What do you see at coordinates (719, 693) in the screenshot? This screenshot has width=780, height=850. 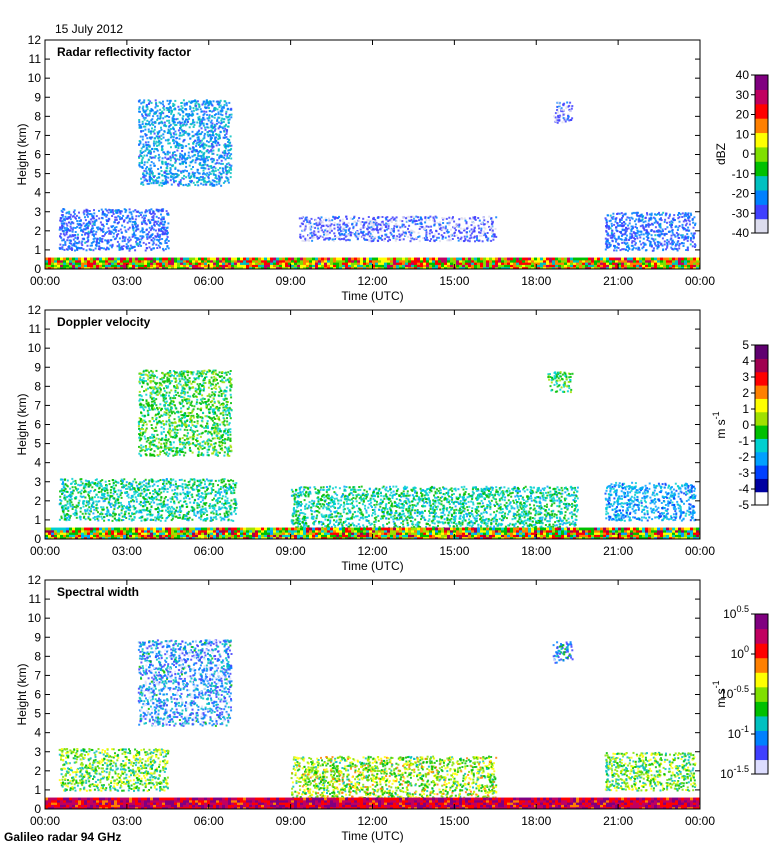 I see `colorbar-label: m s-1` at bounding box center [719, 693].